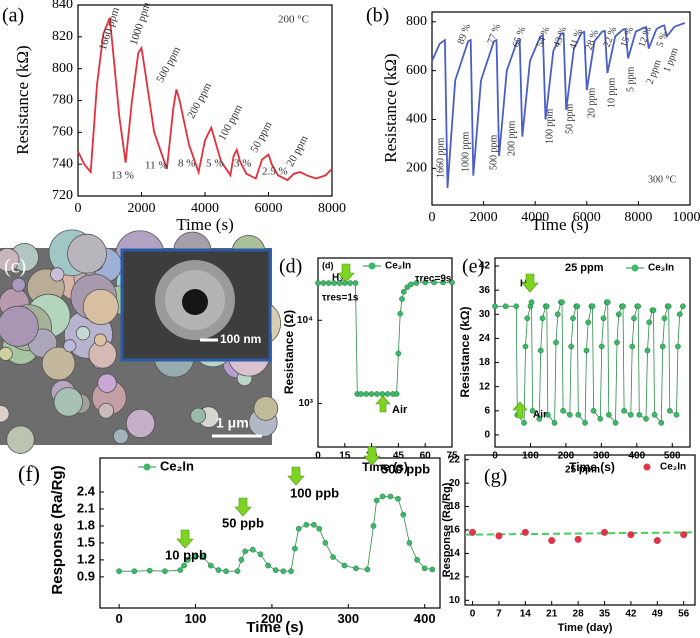 The image size is (700, 638). I want to click on x-tick-label: 49, so click(658, 614).